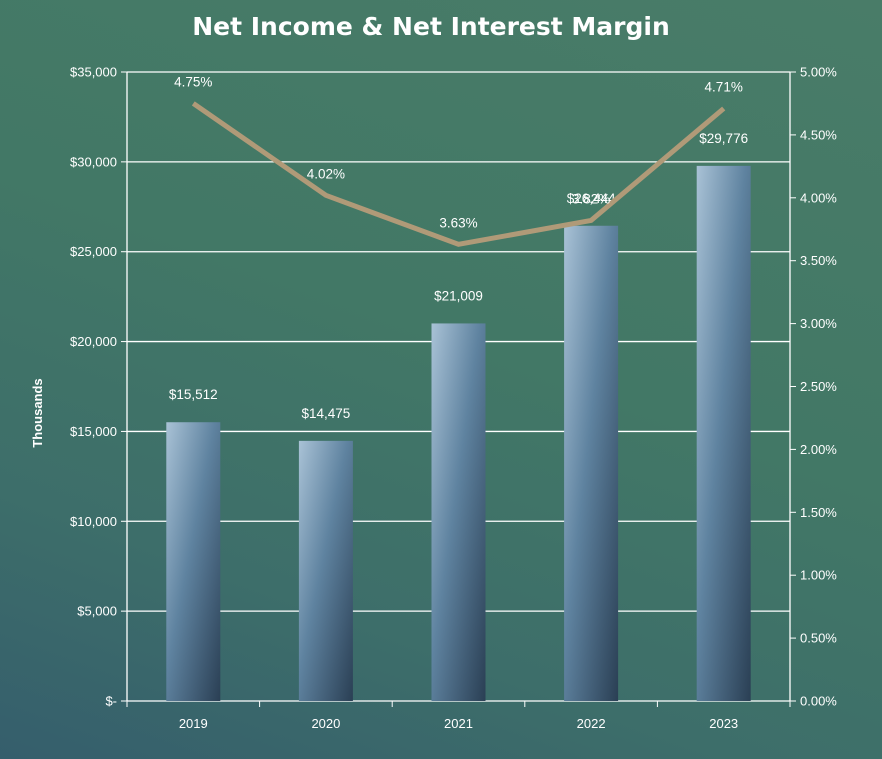  What do you see at coordinates (818, 638) in the screenshot?
I see `y2-tick-label: 0.50%` at bounding box center [818, 638].